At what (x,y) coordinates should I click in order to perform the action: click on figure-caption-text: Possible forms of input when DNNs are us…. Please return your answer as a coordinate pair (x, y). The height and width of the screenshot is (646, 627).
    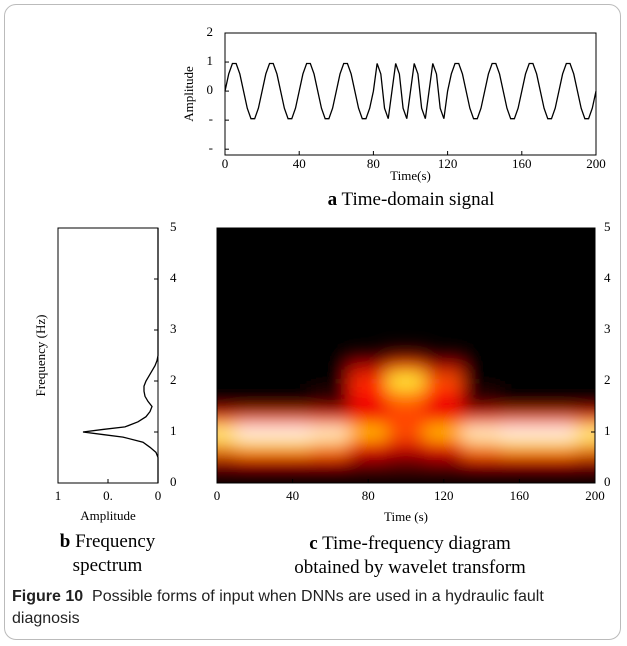
    Looking at the image, I should click on (278, 607).